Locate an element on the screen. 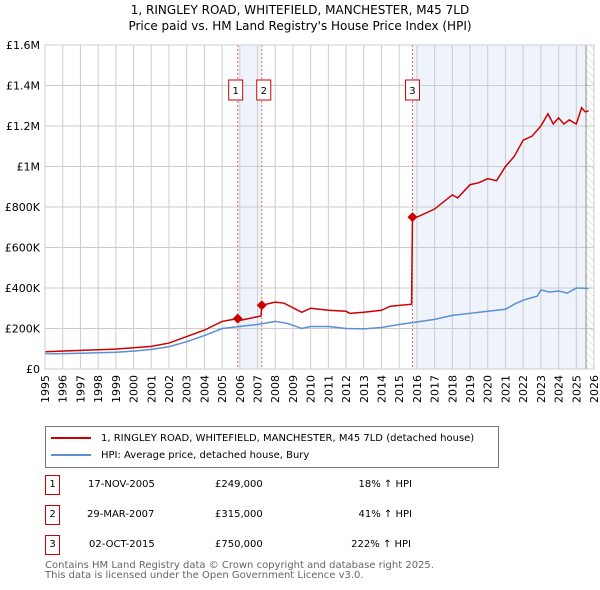 The height and width of the screenshot is (590, 600). sale-row-2: 2 29-MAR-2007 £315,000 41% ↑ HPI is located at coordinates (255, 515).